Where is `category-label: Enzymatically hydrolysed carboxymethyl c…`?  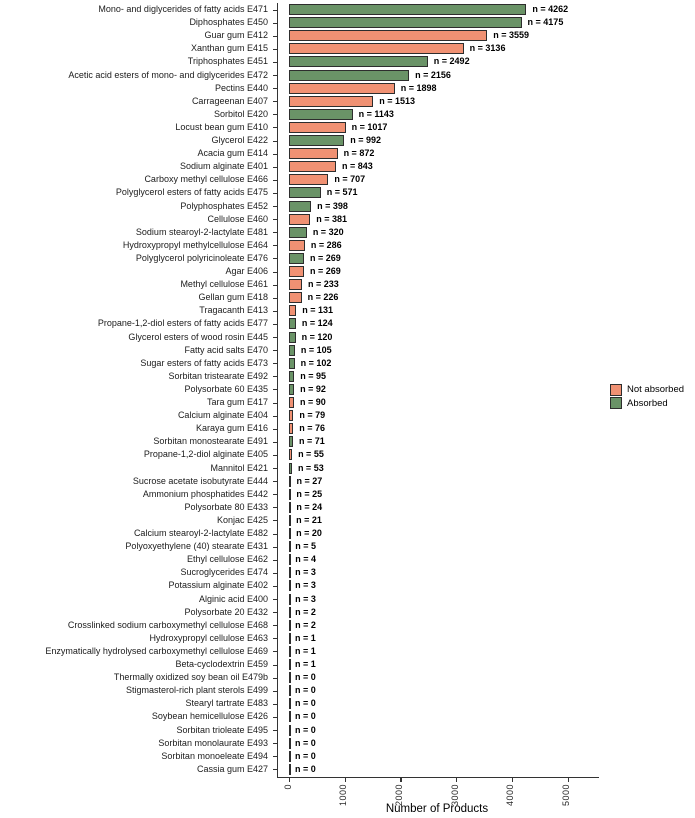
category-label: Enzymatically hydrolysed carboxymethyl c… is located at coordinates (156, 650).